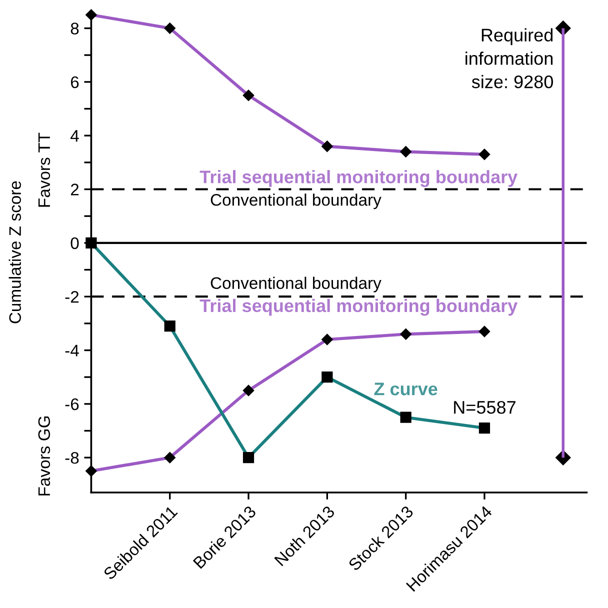  What do you see at coordinates (44, 169) in the screenshot?
I see `text: Favors TT` at bounding box center [44, 169].